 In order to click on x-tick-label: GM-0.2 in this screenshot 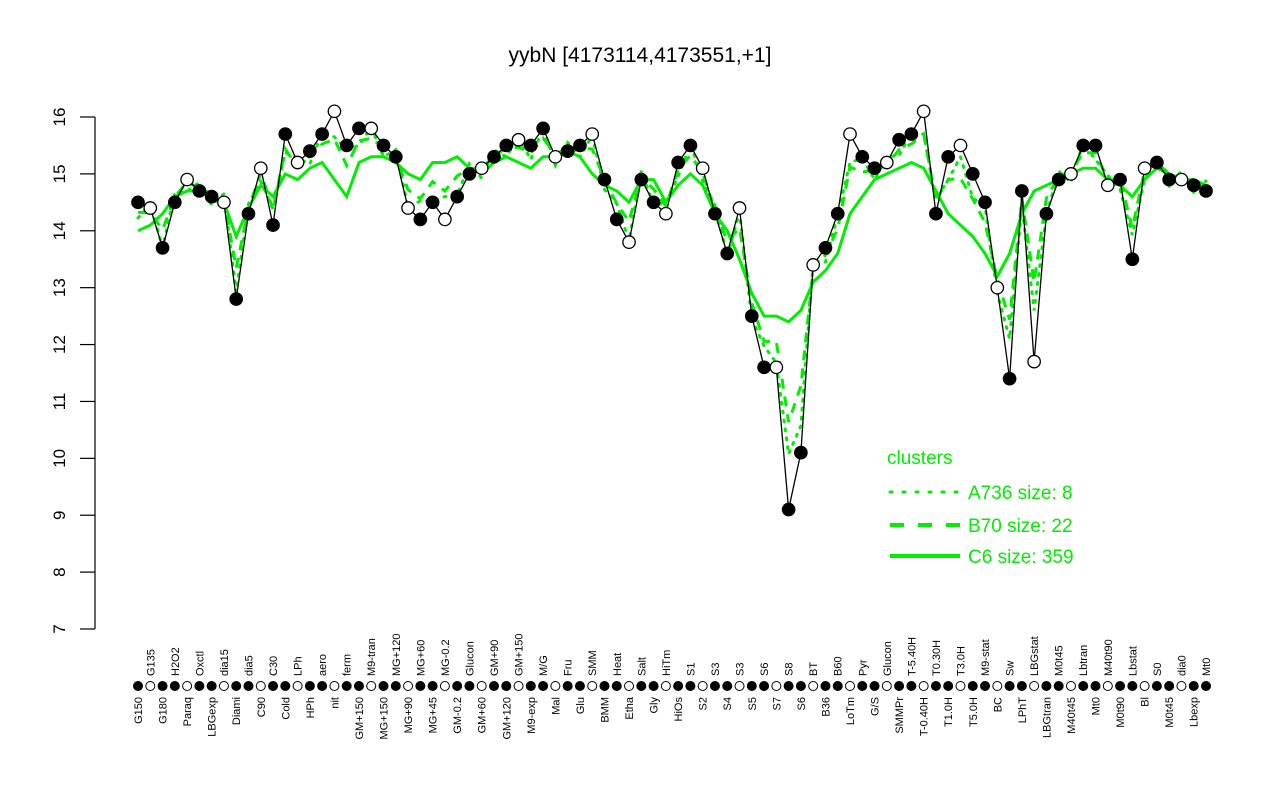, I will do `click(458, 715)`.